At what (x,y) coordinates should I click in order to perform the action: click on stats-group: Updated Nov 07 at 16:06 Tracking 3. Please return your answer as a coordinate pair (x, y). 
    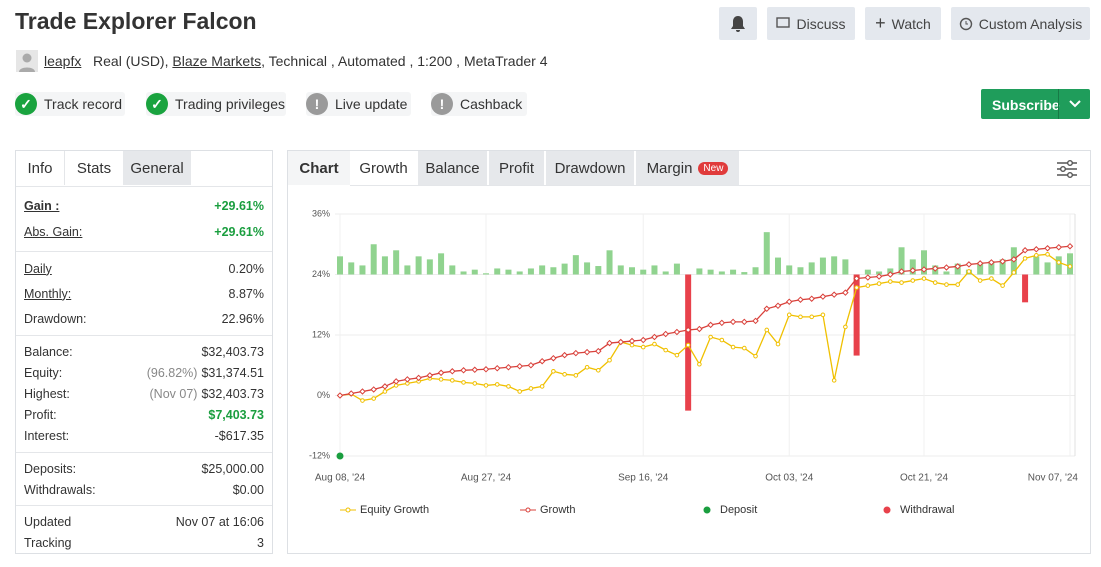
    Looking at the image, I should click on (144, 532).